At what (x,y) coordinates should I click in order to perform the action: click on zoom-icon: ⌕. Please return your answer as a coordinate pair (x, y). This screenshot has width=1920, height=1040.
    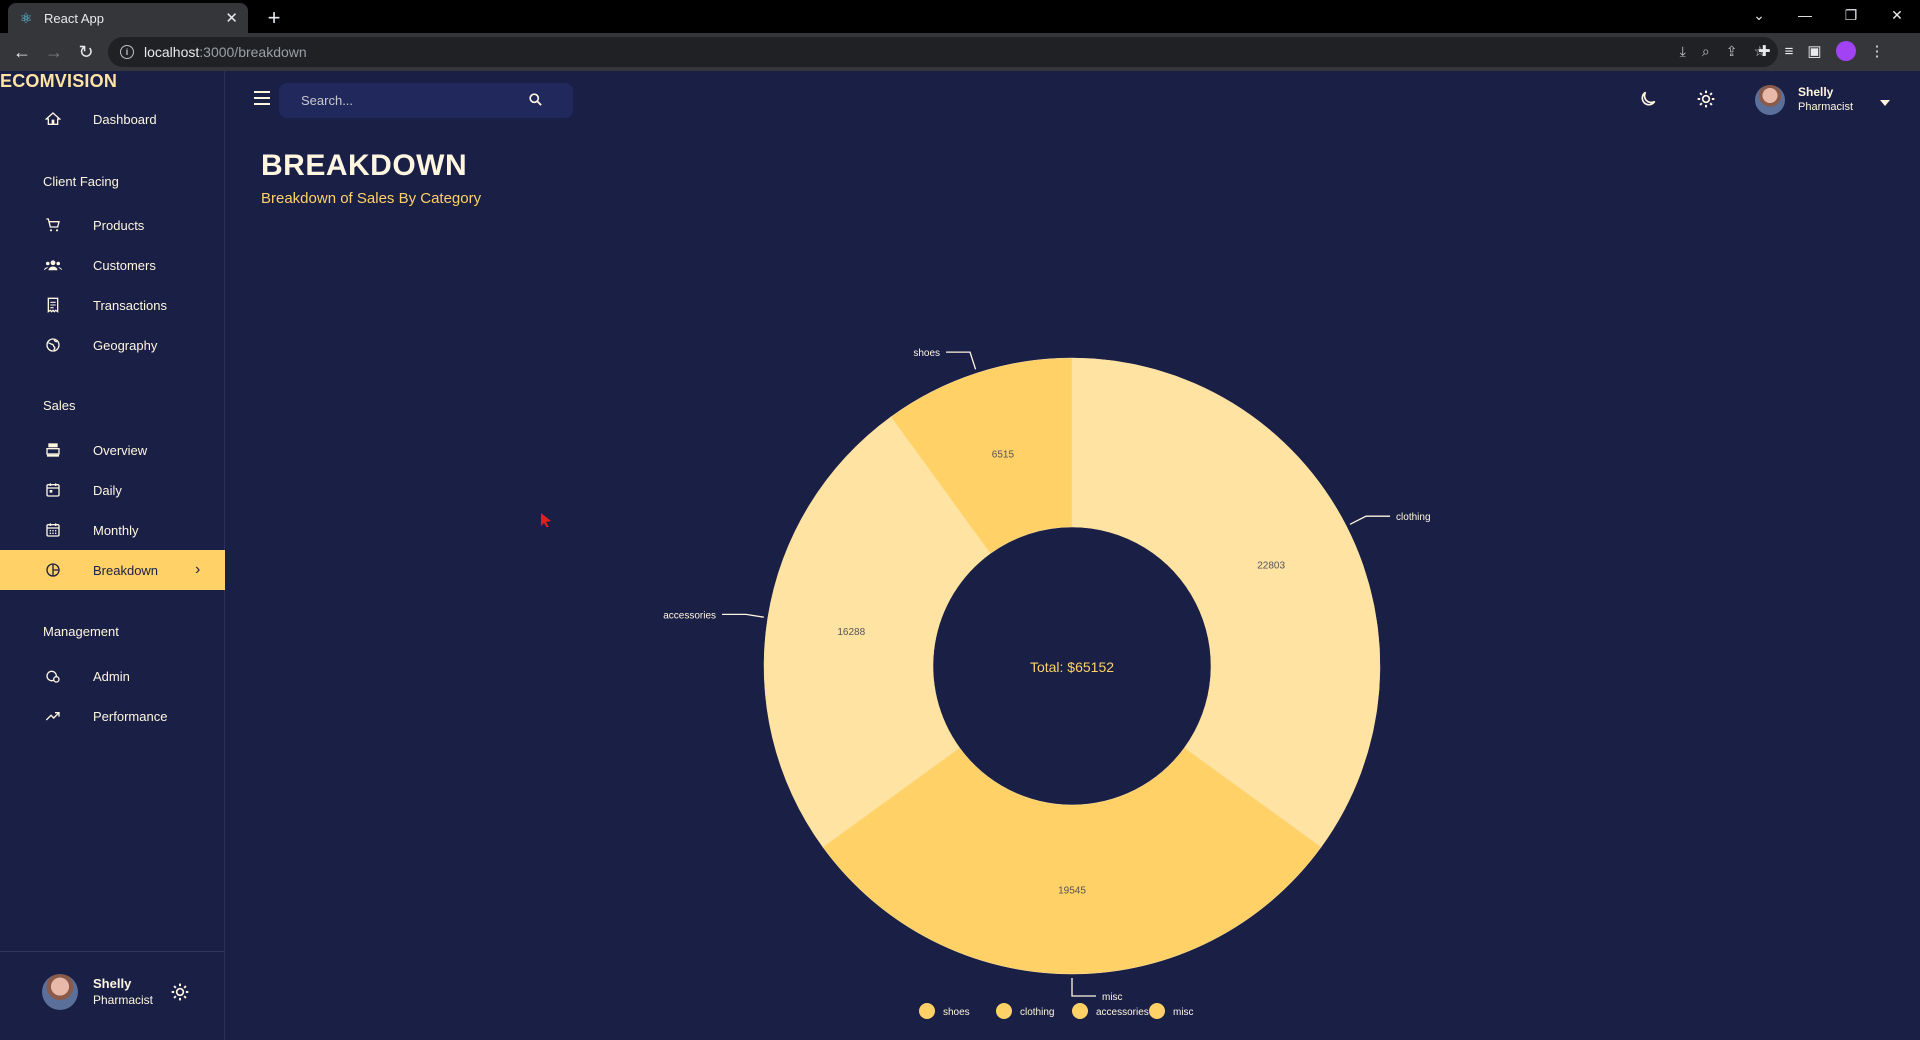
    Looking at the image, I should click on (1705, 51).